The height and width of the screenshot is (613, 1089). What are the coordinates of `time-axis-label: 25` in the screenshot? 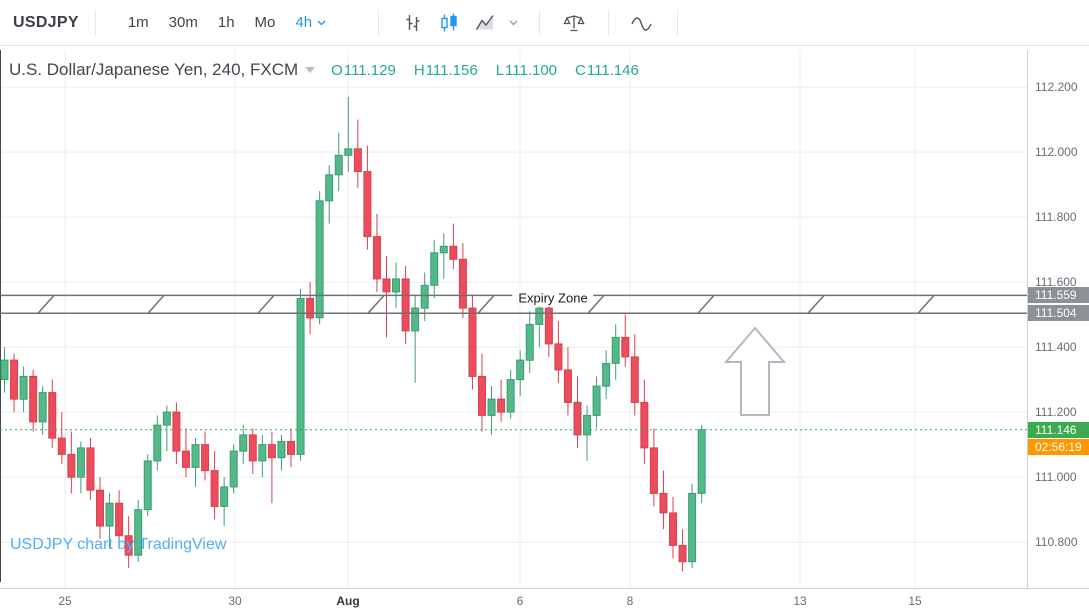 It's located at (65, 601).